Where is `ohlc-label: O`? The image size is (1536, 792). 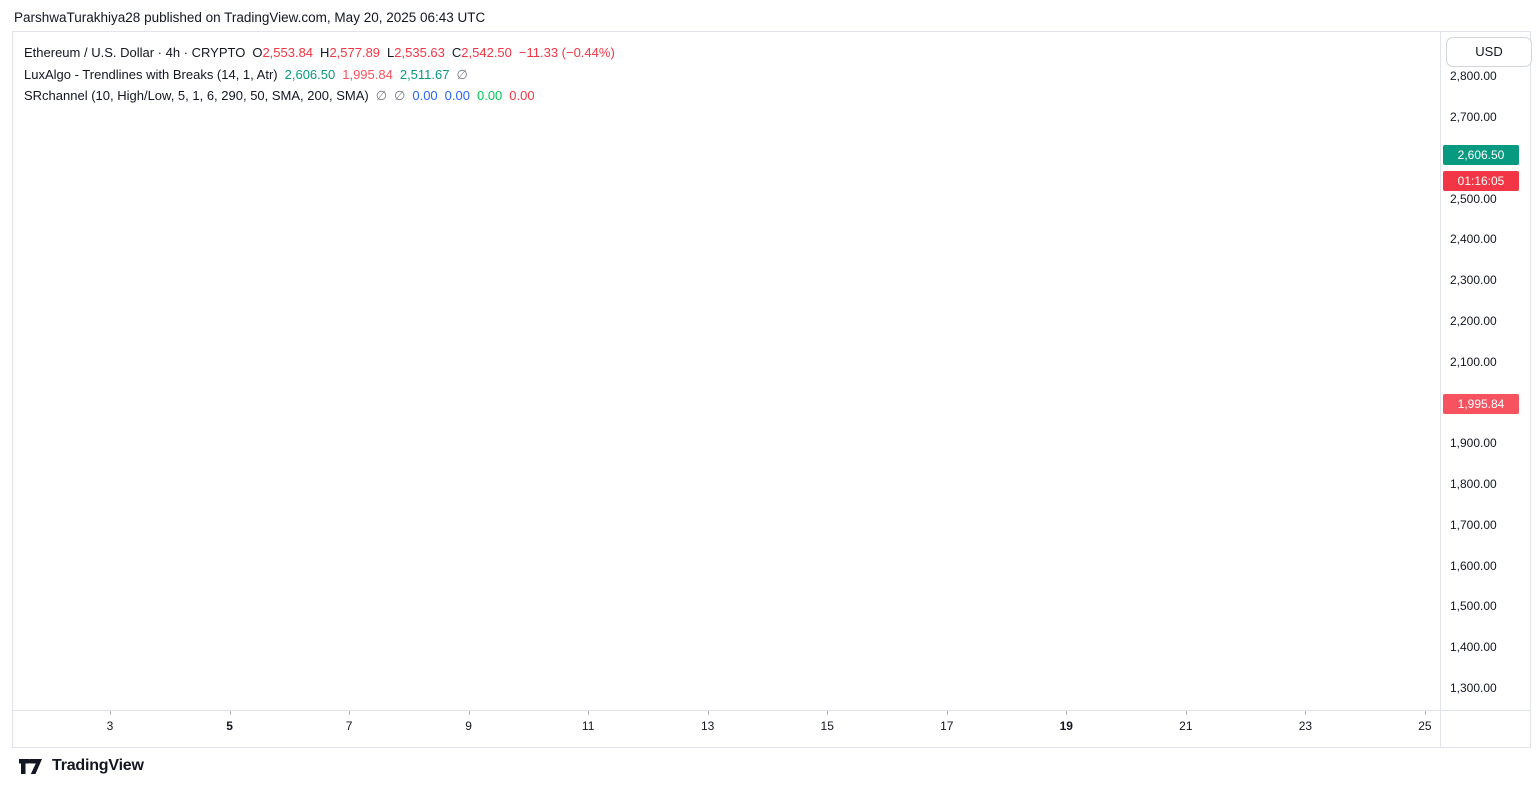 ohlc-label: O is located at coordinates (257, 52).